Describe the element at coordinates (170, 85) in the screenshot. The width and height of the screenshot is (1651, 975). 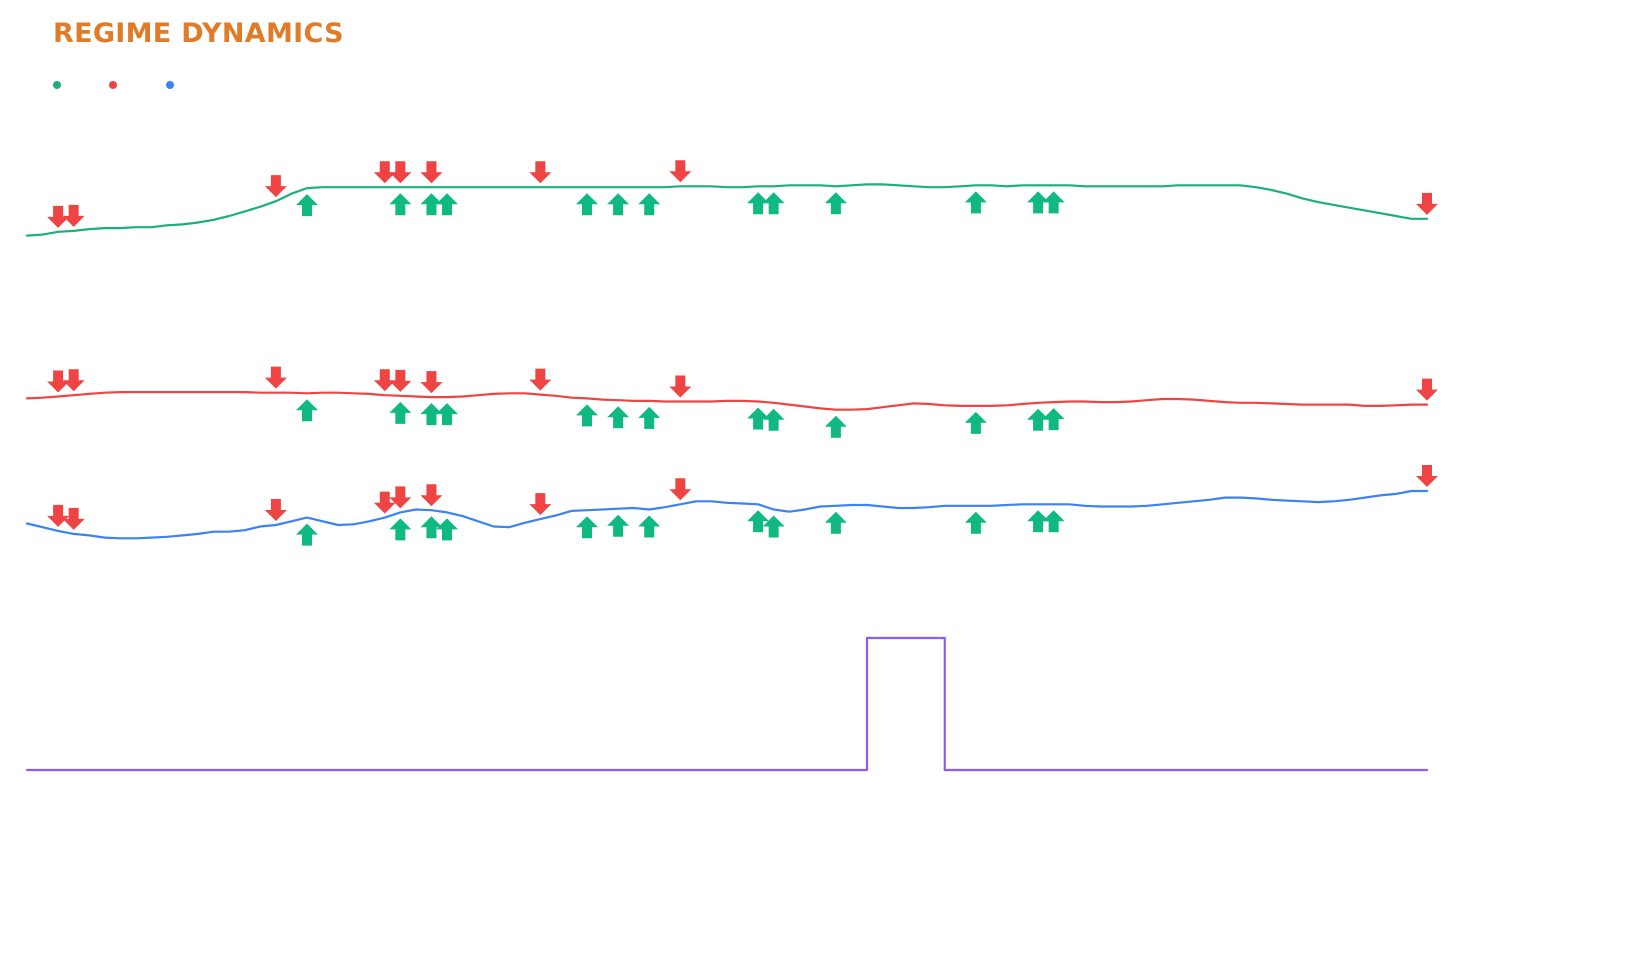
I see `legend-dot-blue` at that location.